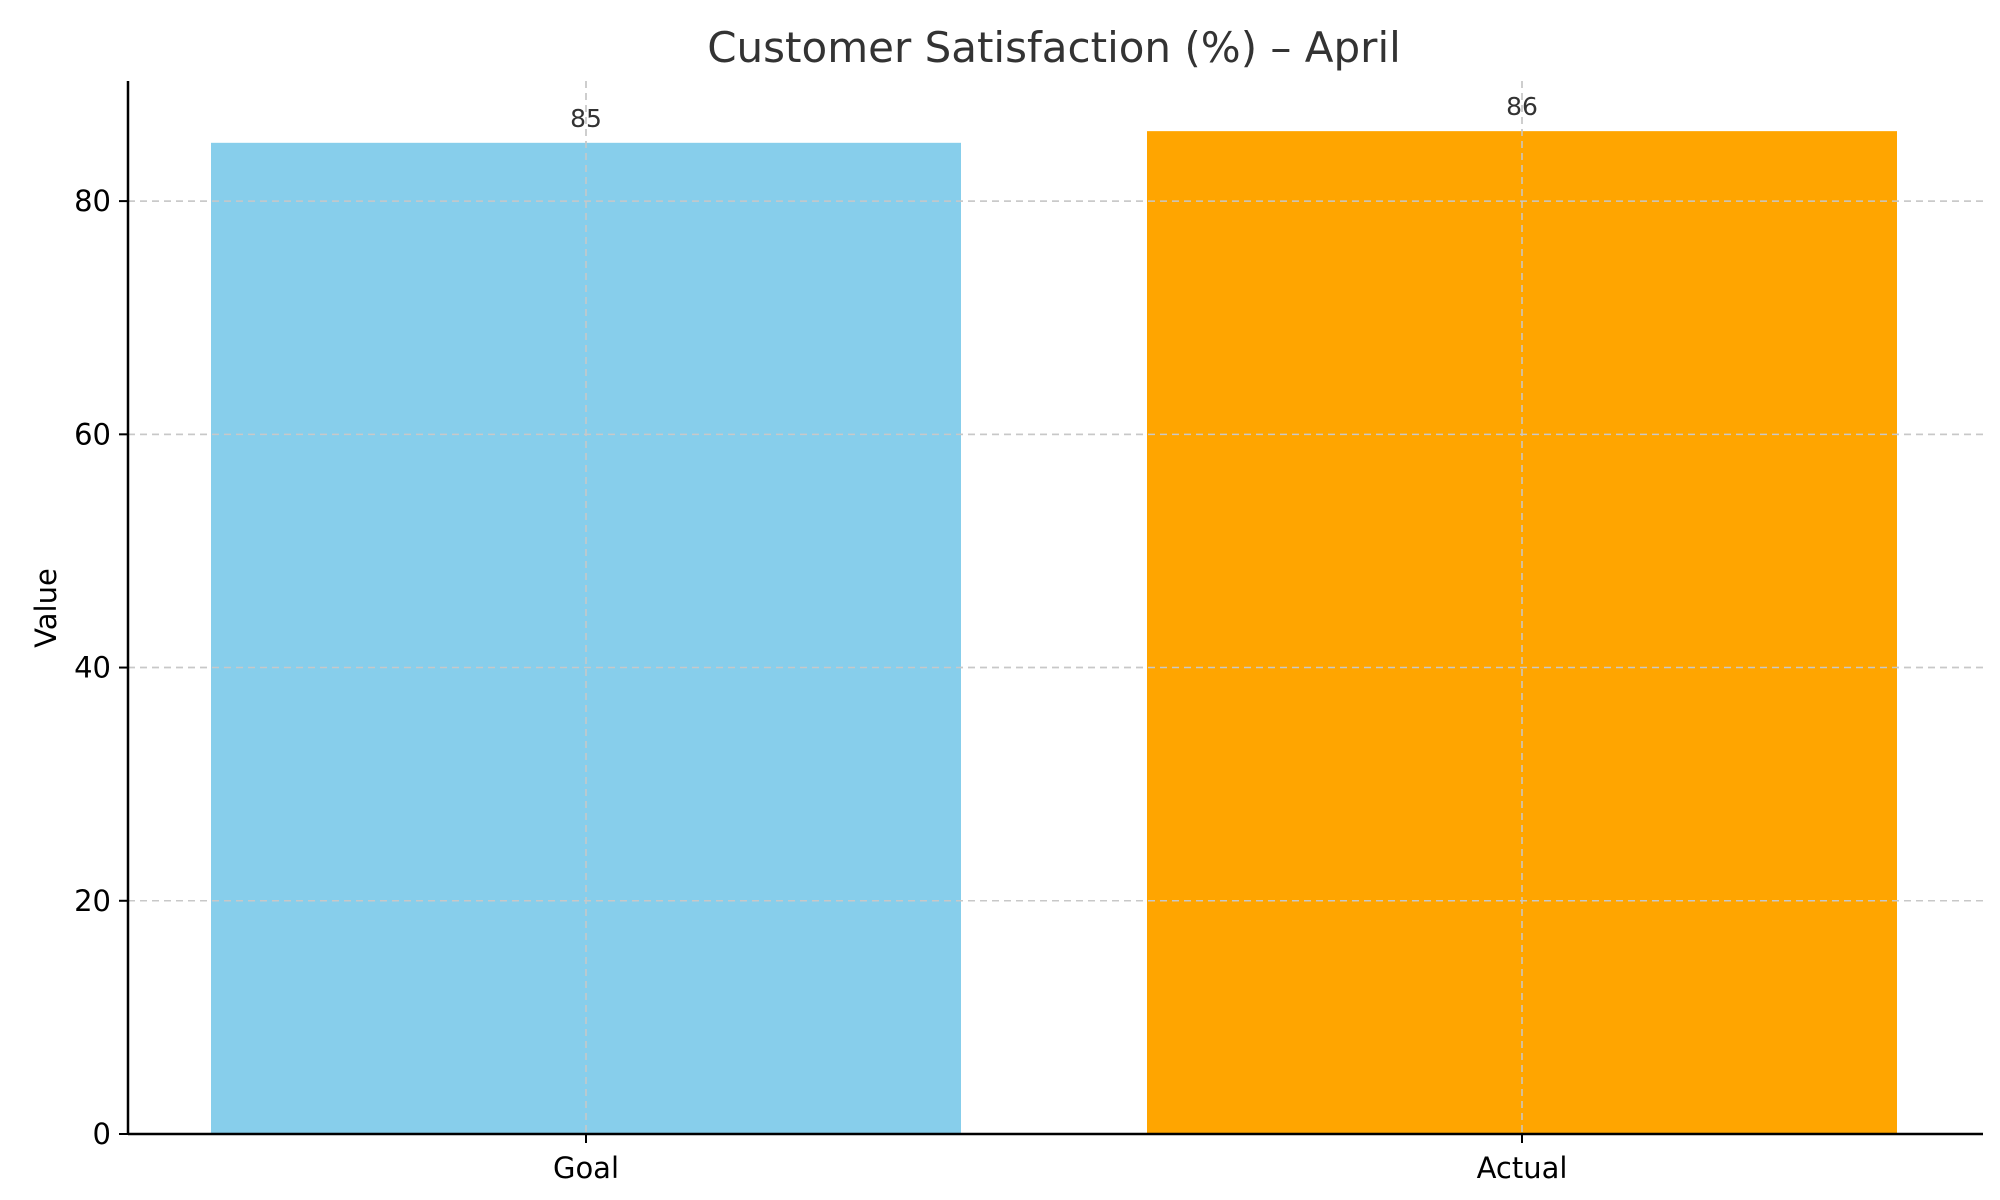  Describe the element at coordinates (92, 668) in the screenshot. I see `y-tick-label: 40` at that location.